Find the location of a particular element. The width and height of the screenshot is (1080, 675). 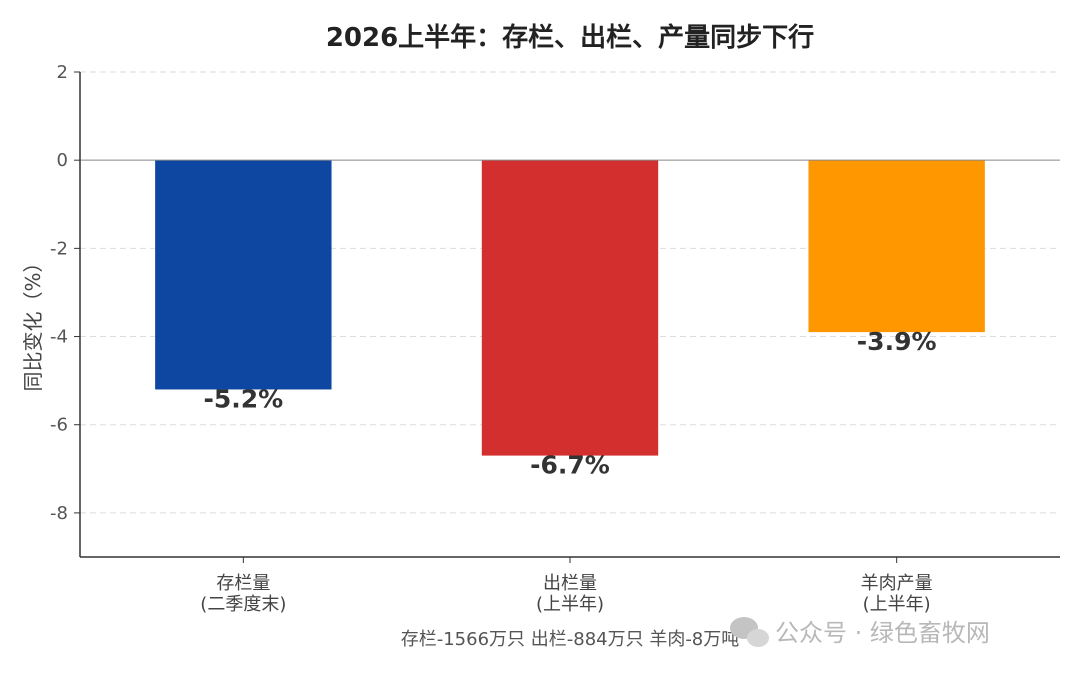

chart-title: 2026上半年：存栏、出栏、产量同步下行 is located at coordinates (570, 37).